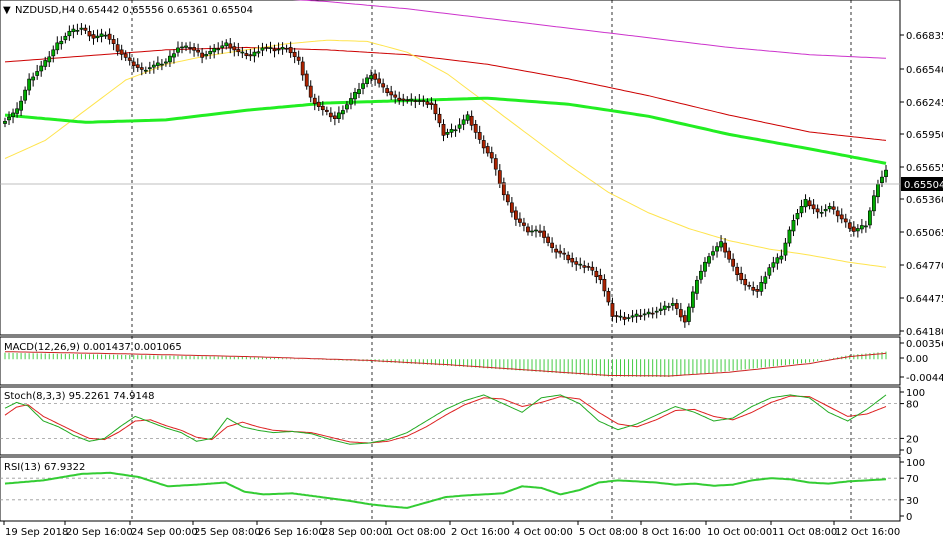 The width and height of the screenshot is (943, 542). What do you see at coordinates (912, 405) in the screenshot?
I see `stoch-tick-label: 80` at bounding box center [912, 405].